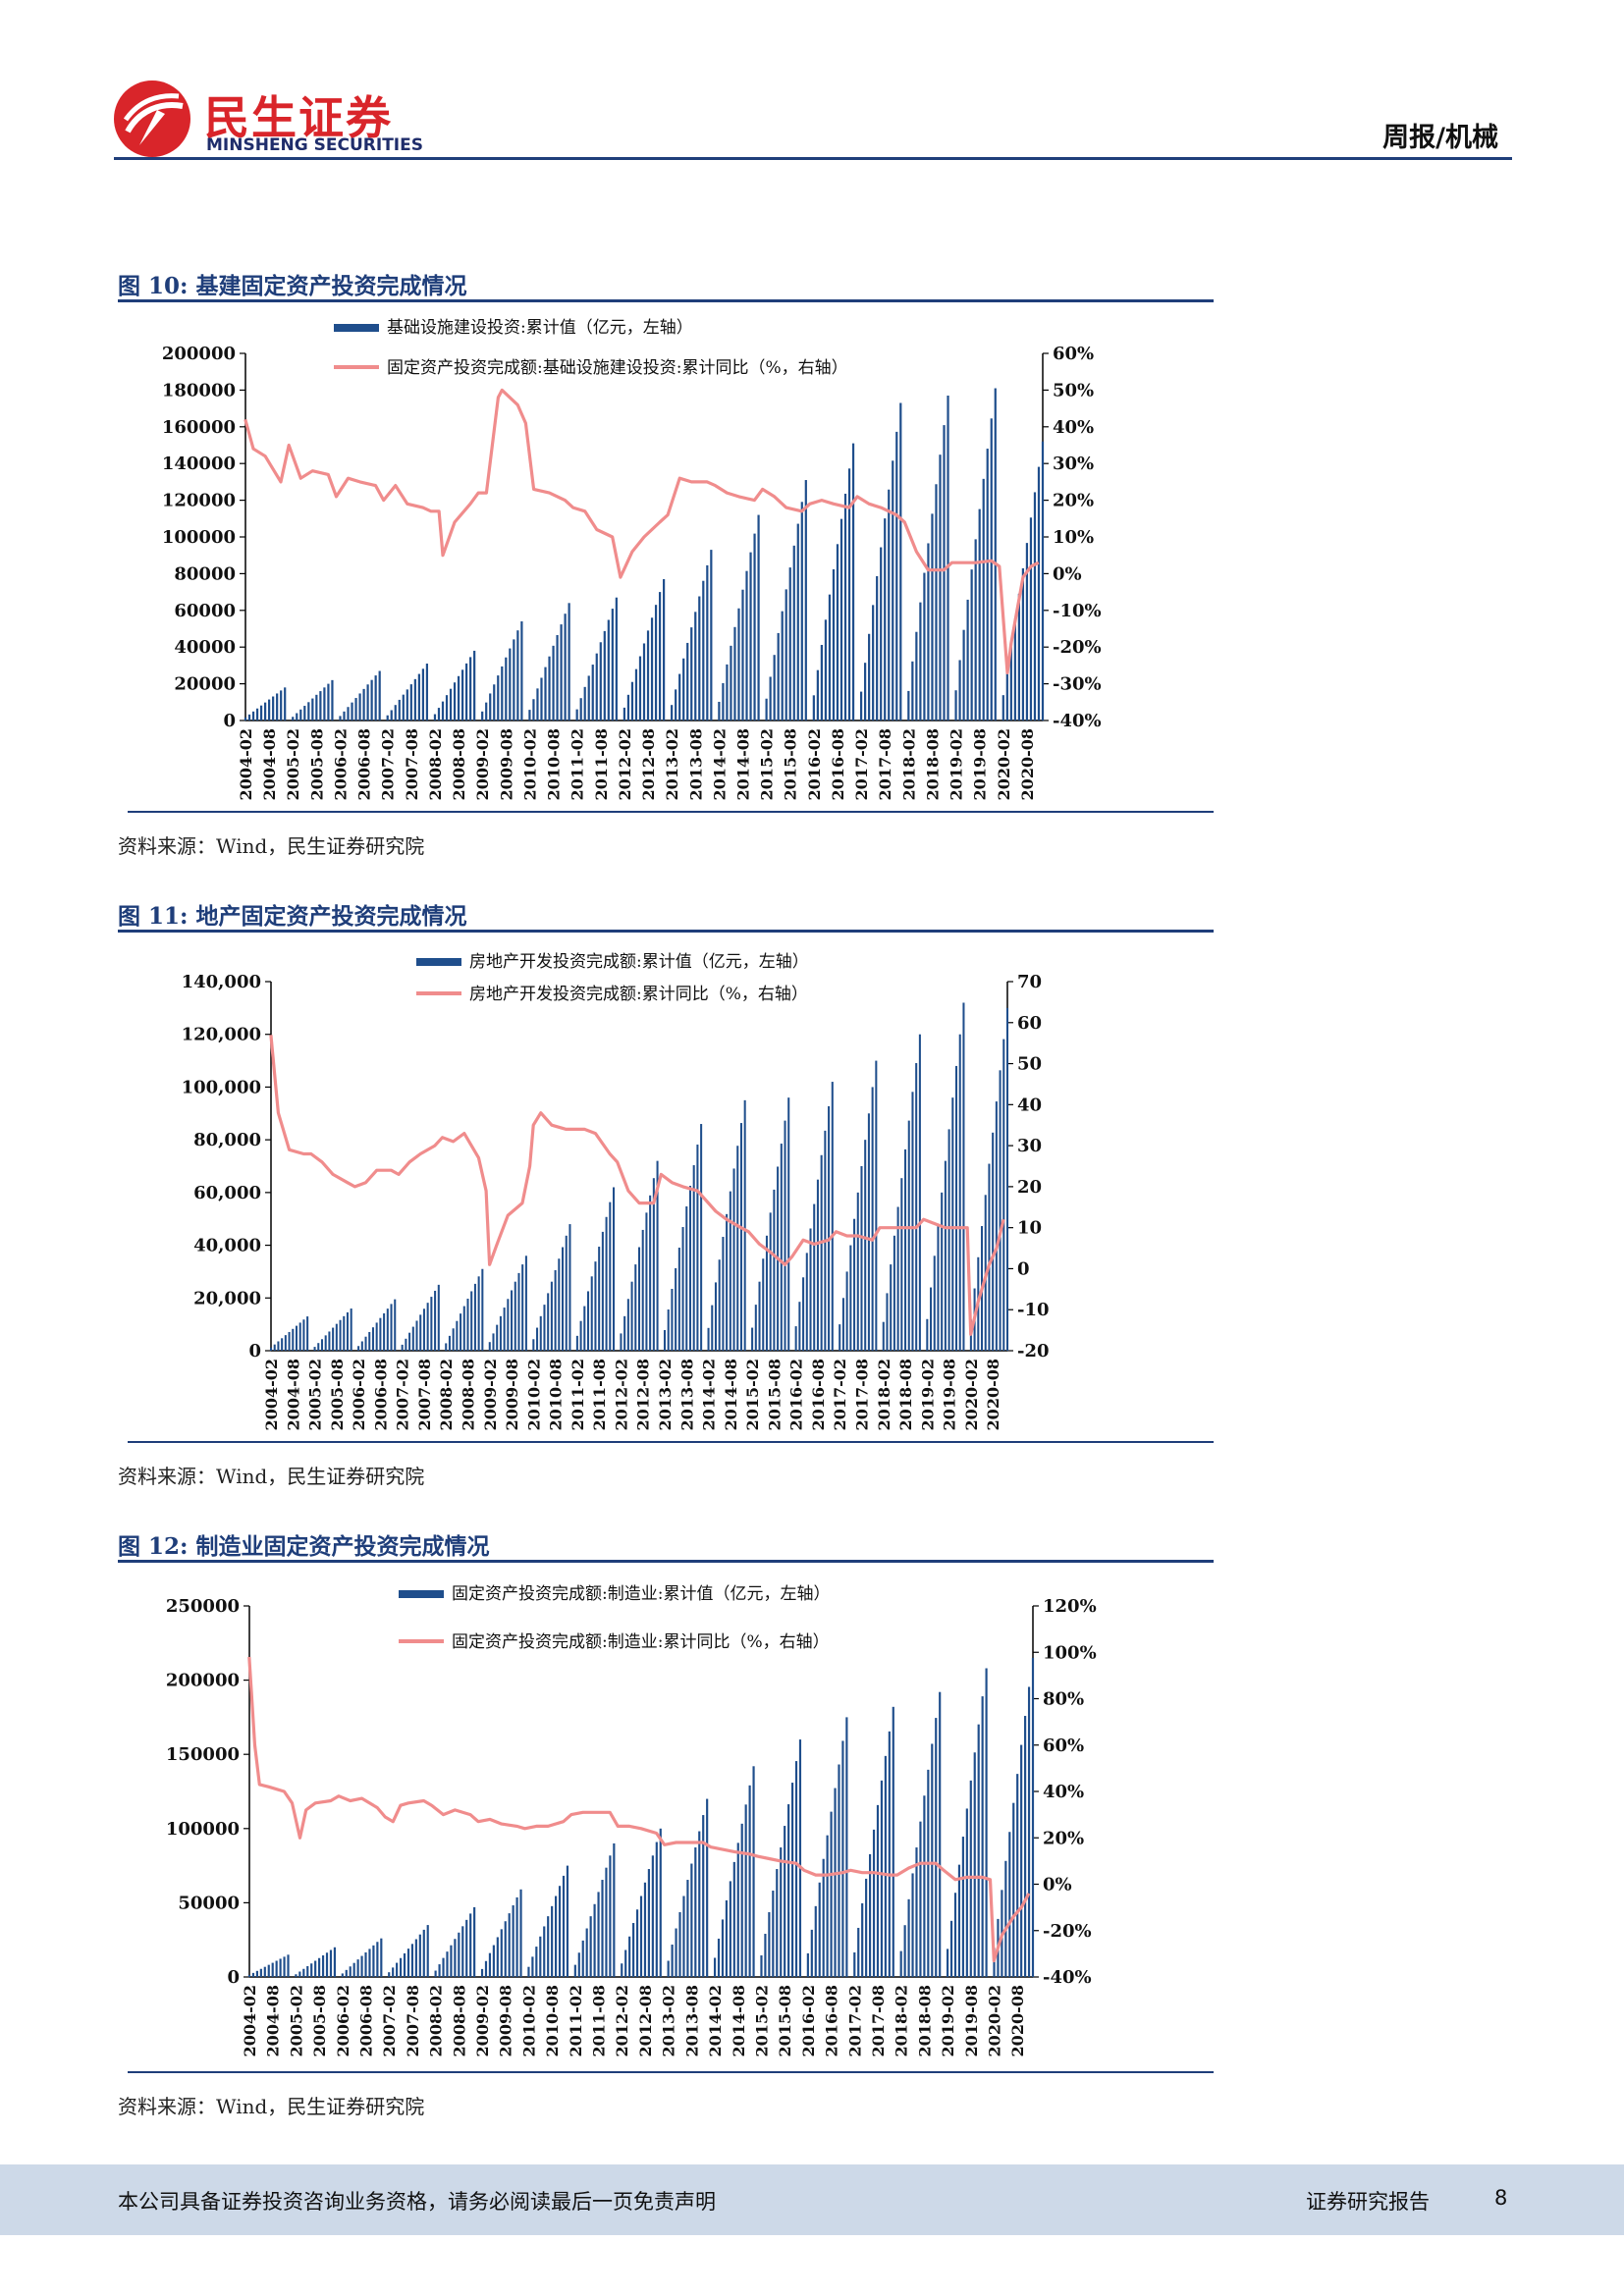 This screenshot has height=2296, width=1624. I want to click on x-axis-tick-label: 2018-08, so click(932, 764).